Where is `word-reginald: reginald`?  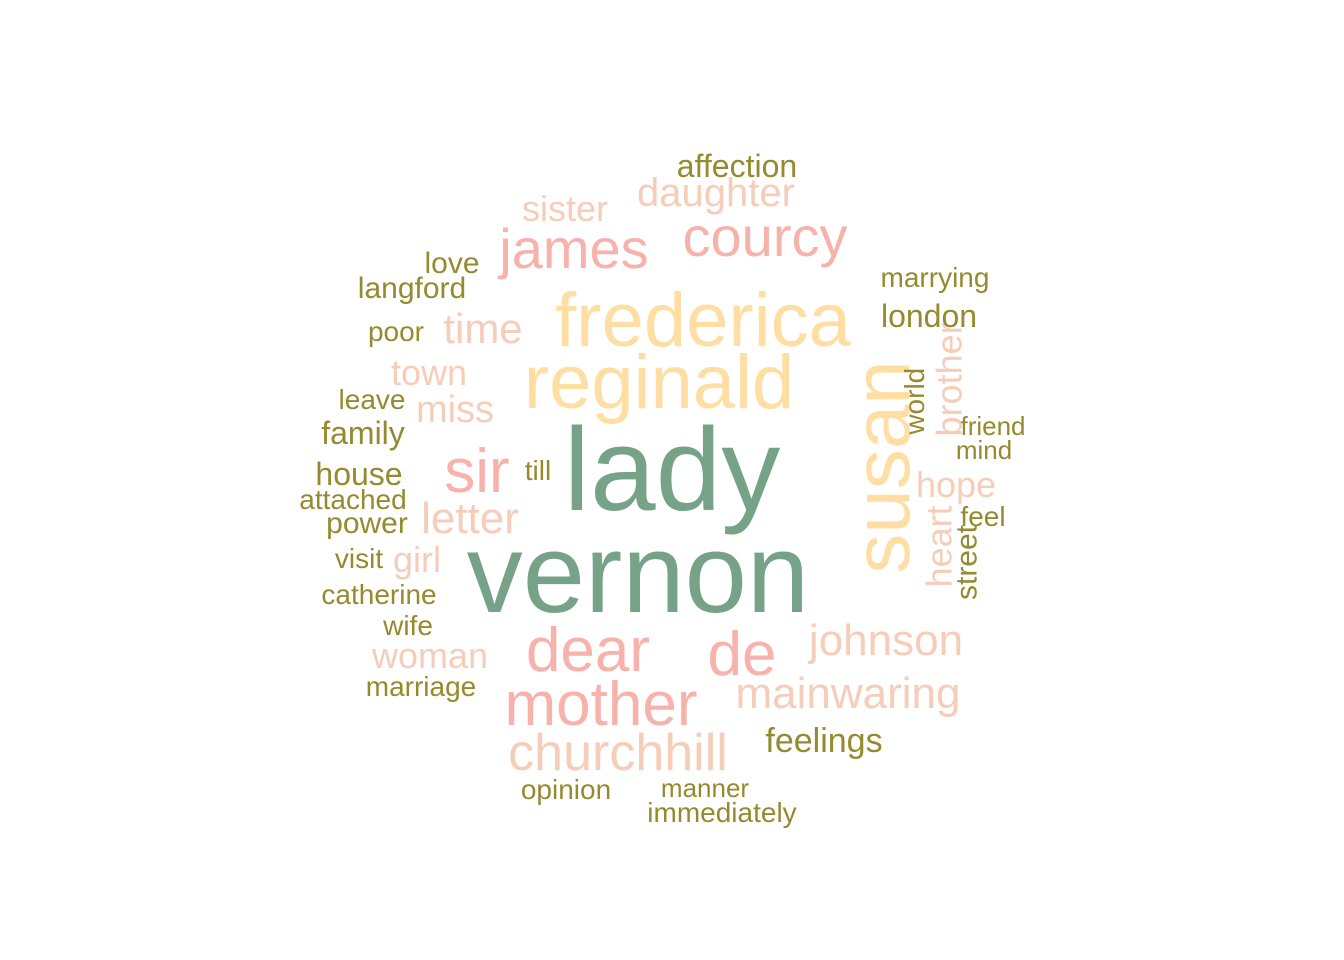
word-reginald: reginald is located at coordinates (659, 382).